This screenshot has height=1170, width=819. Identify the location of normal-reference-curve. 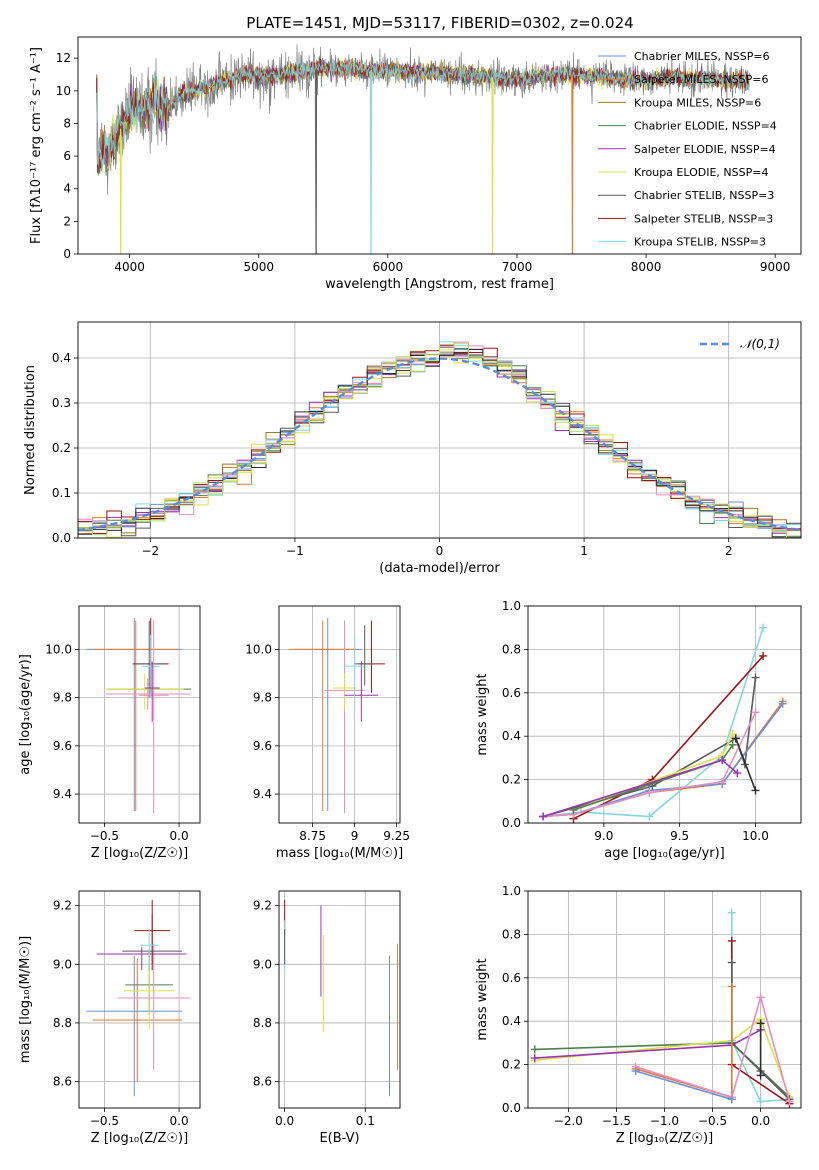
(439, 444).